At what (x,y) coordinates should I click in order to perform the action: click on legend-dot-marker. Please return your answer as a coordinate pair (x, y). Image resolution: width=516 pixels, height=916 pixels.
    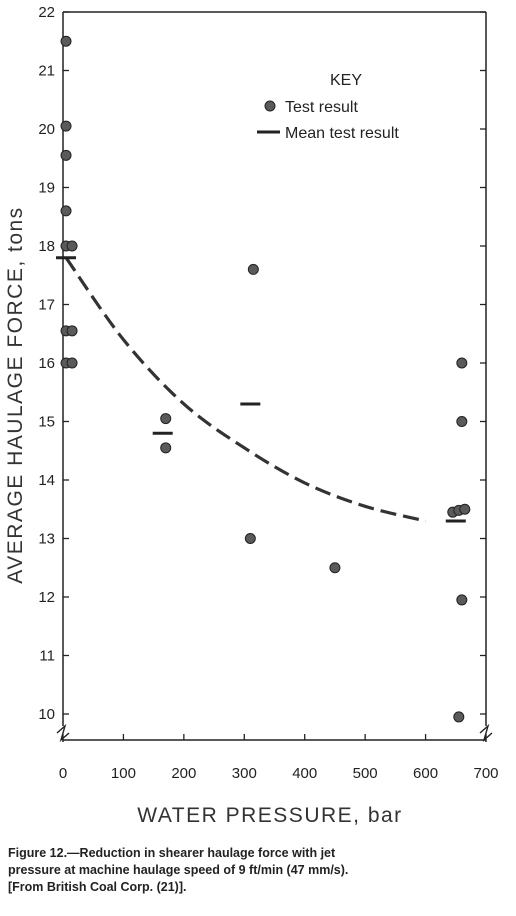
    Looking at the image, I should click on (270, 106).